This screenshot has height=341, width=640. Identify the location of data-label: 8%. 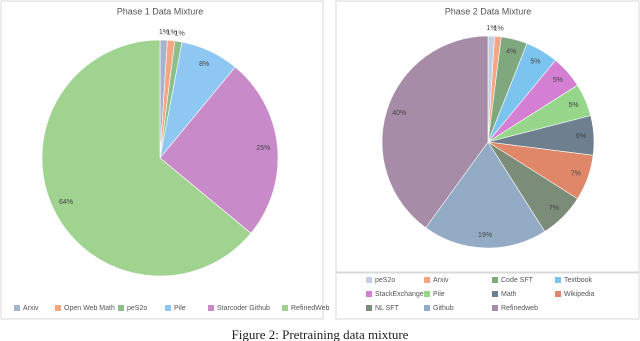
(204, 64).